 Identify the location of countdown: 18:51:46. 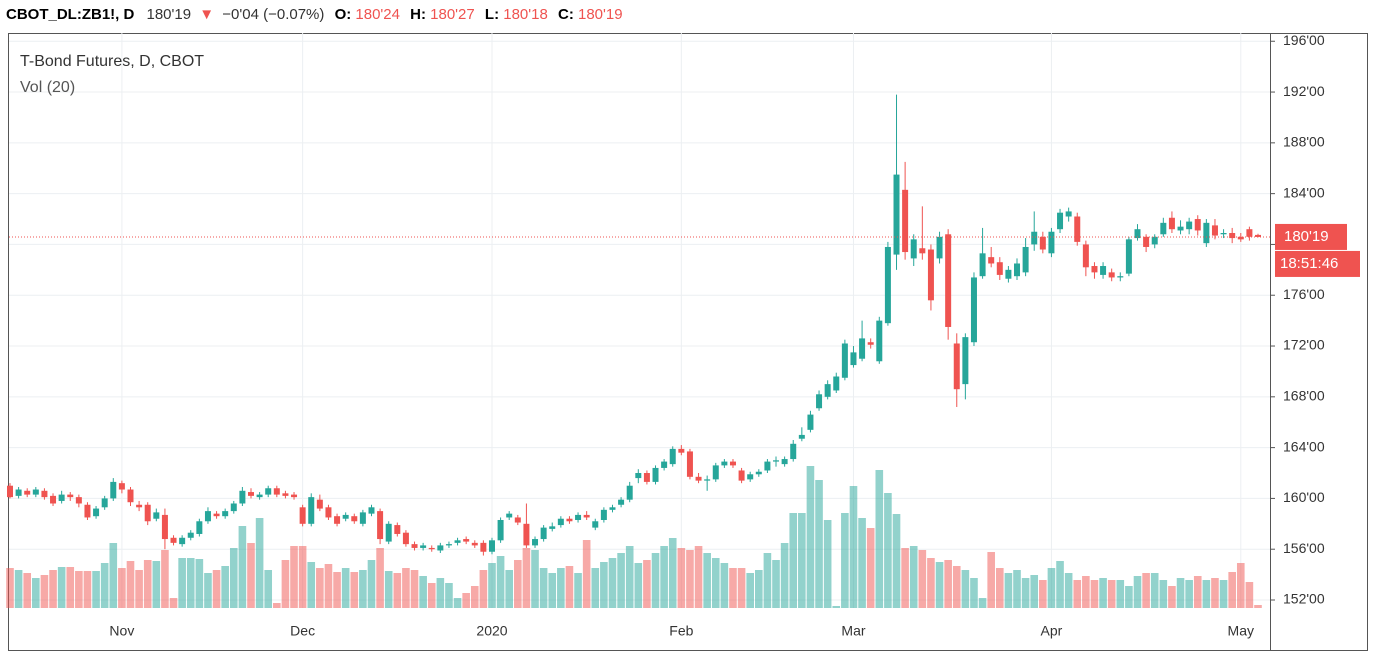
(1309, 263).